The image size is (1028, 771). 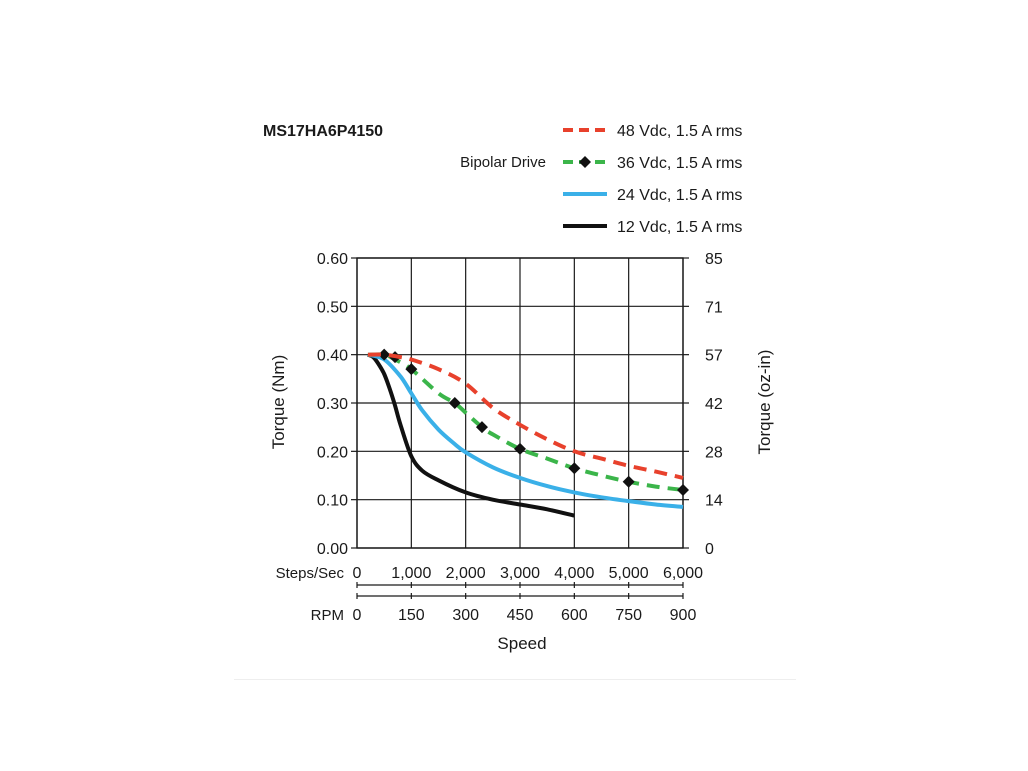 I want to click on y-axis-label-right: Torque (oz-in), so click(x=764, y=402).